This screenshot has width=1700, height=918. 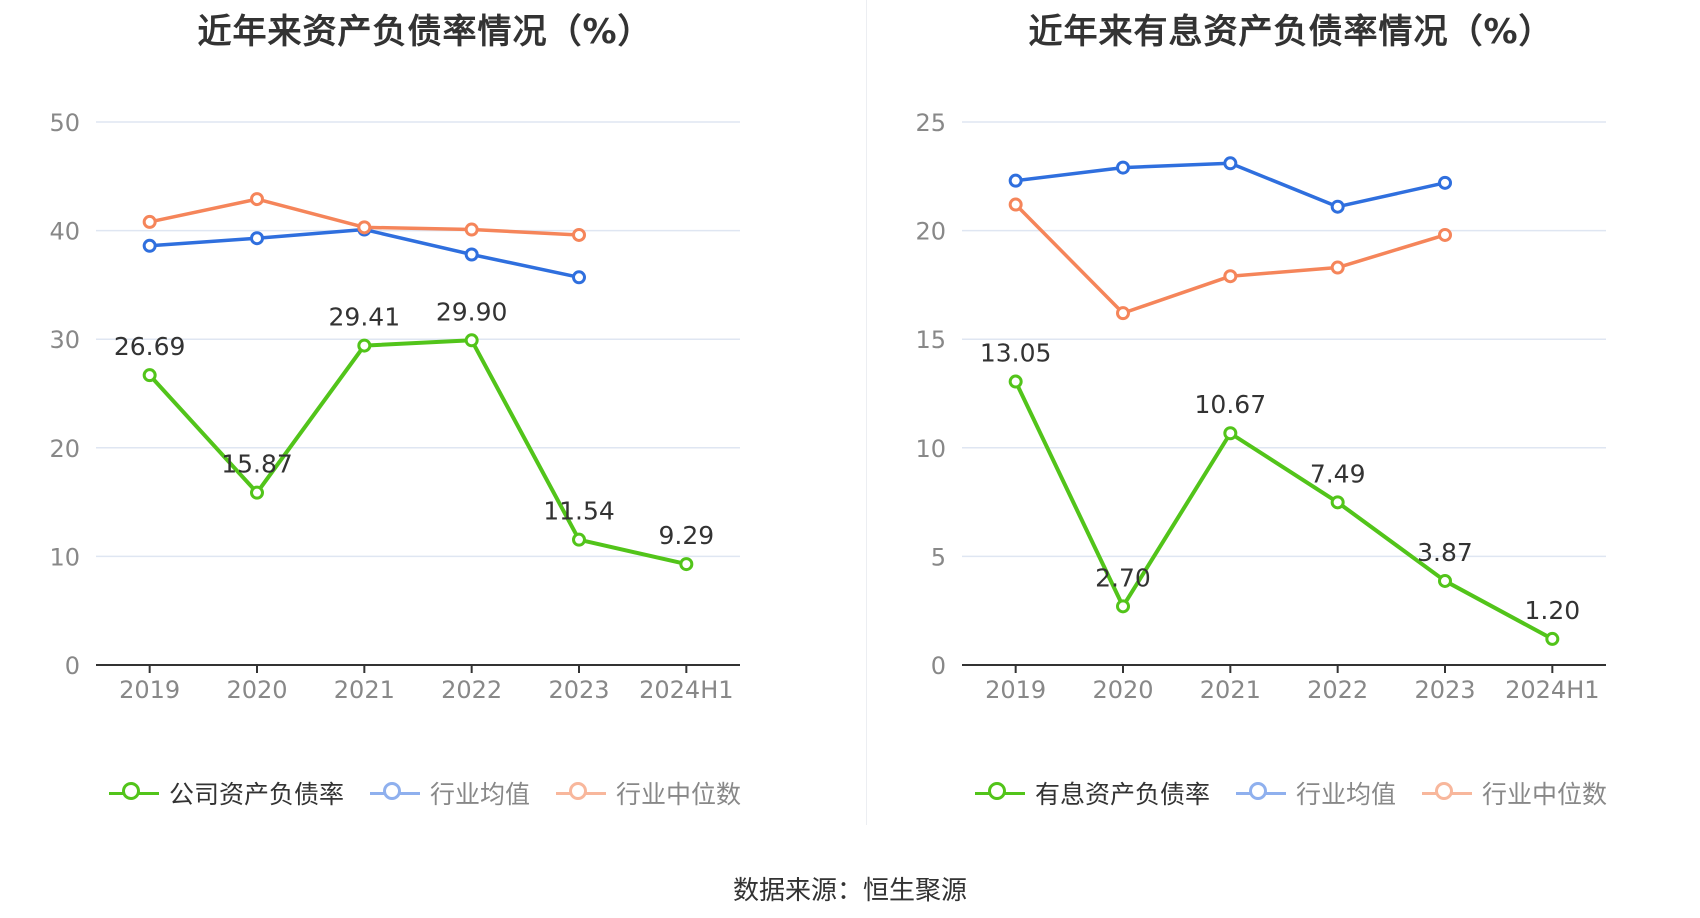 I want to click on data-label: 26.69, so click(x=150, y=346).